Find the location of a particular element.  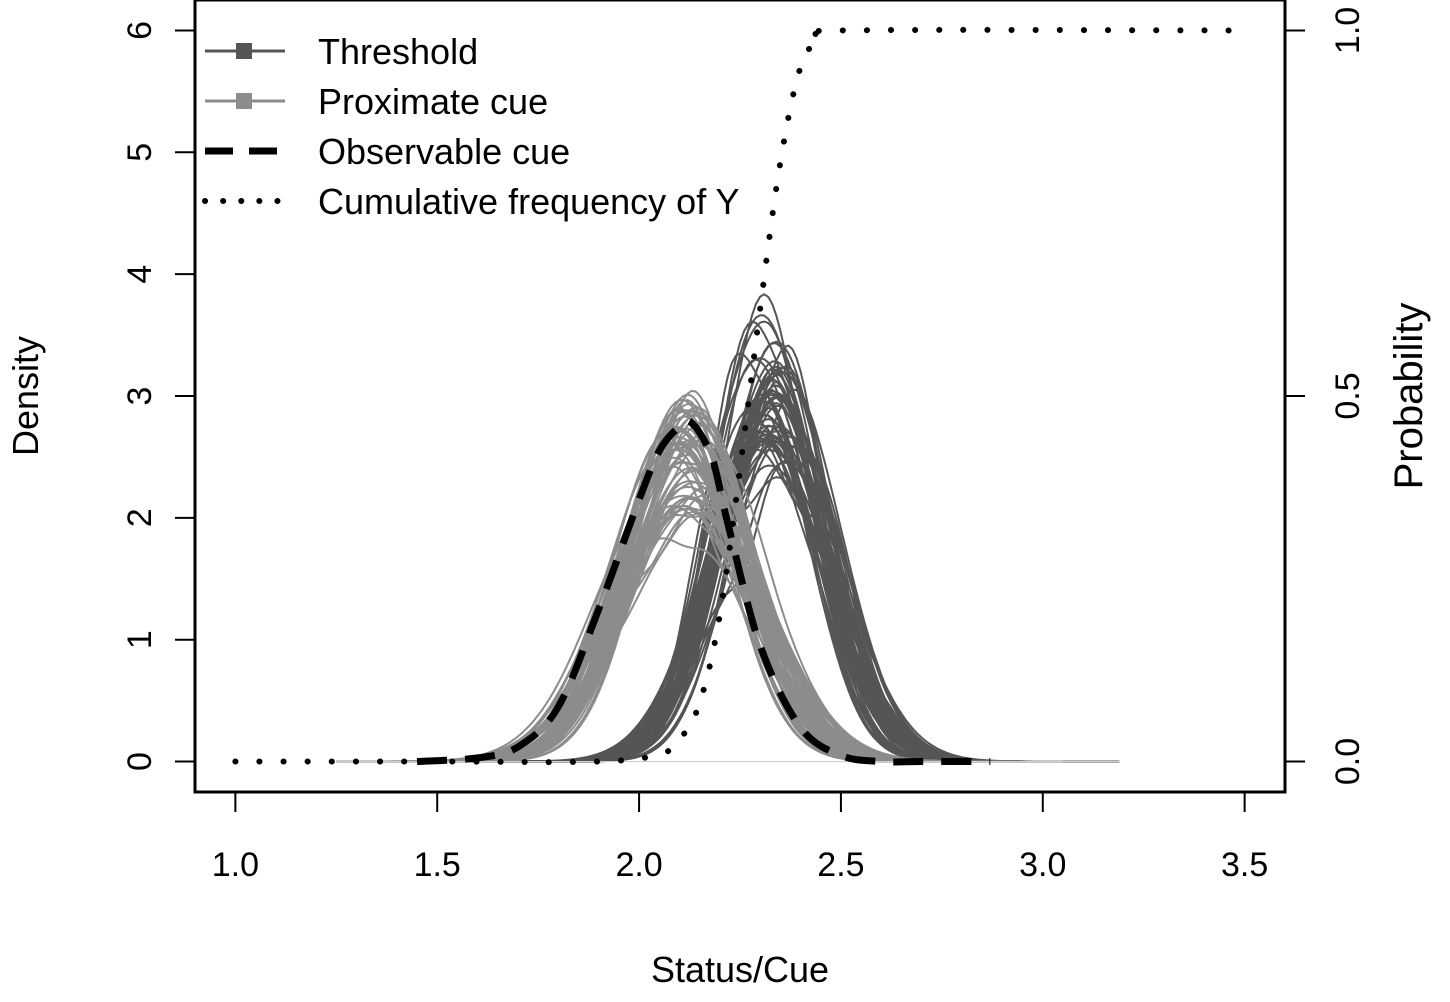

y-axis-right-title: Probability is located at coordinates (1409, 396).